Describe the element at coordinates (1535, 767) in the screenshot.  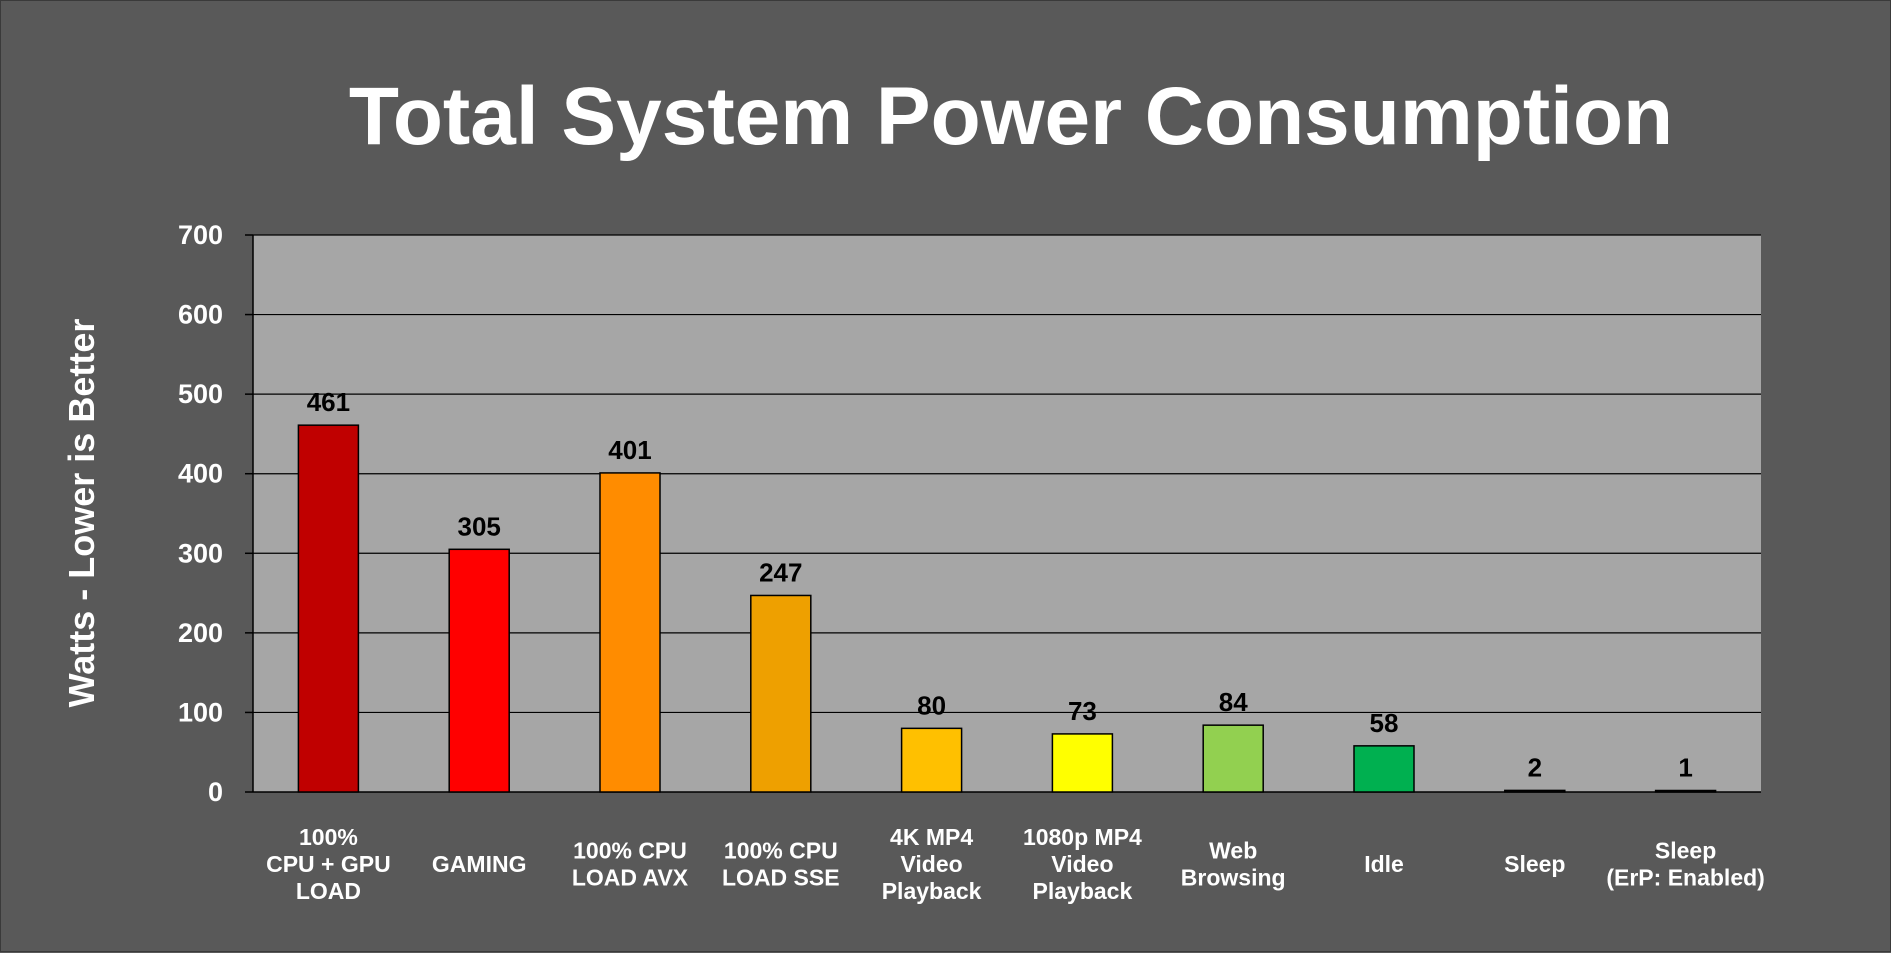
I see `data-label: 2` at that location.